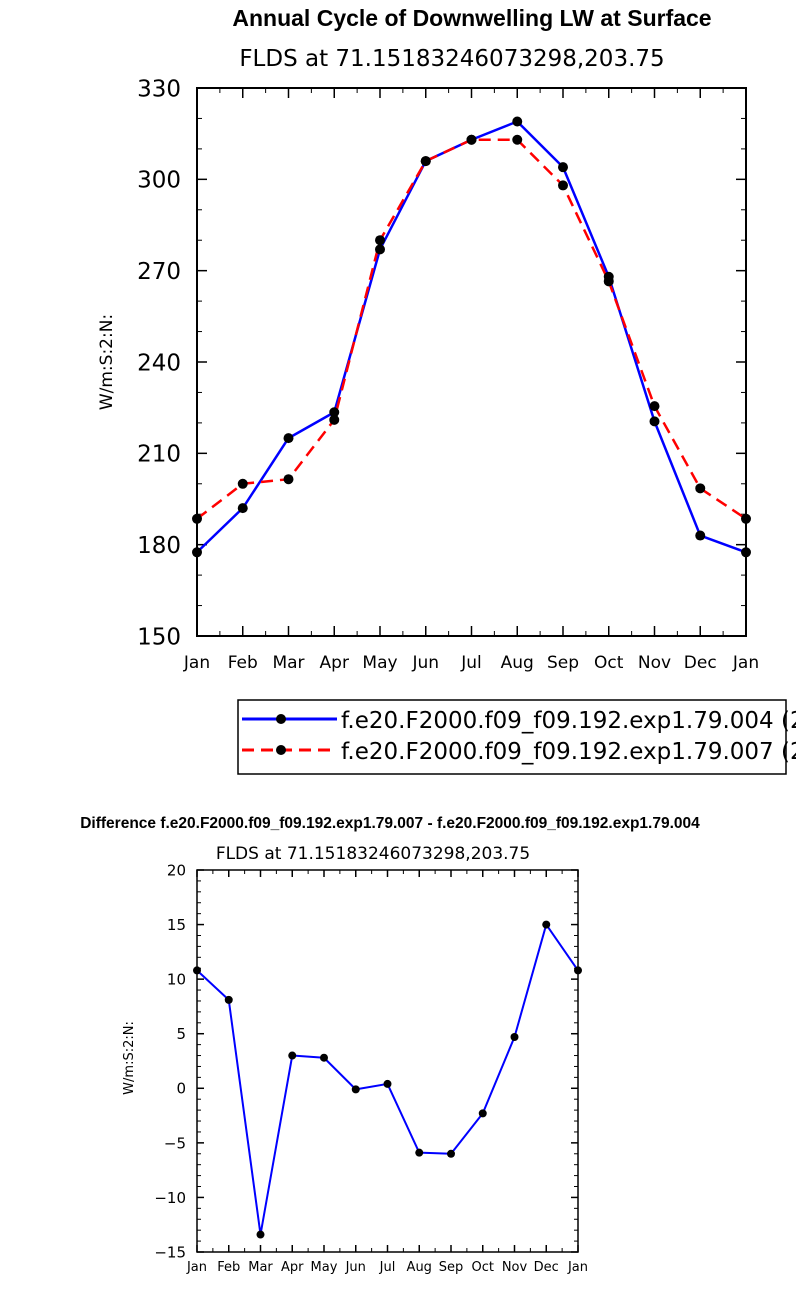 Image resolution: width=796 pixels, height=1291 pixels. What do you see at coordinates (181, 1034) in the screenshot?
I see `y-tick-label: 5` at bounding box center [181, 1034].